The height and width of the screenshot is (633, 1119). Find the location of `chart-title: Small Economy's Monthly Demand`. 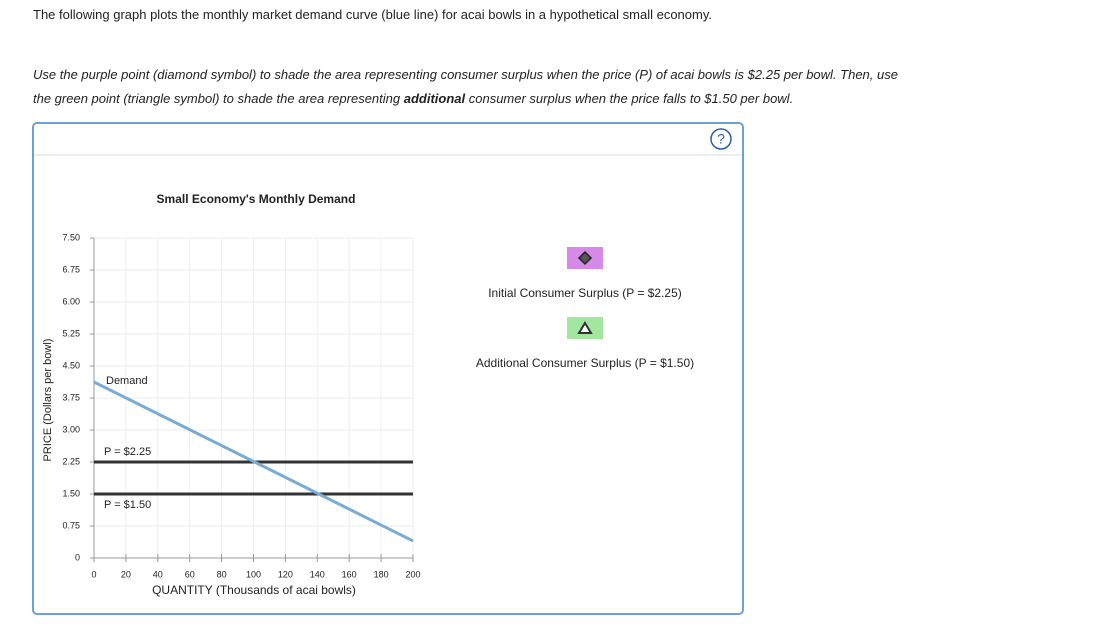

chart-title: Small Economy's Monthly Demand is located at coordinates (256, 199).